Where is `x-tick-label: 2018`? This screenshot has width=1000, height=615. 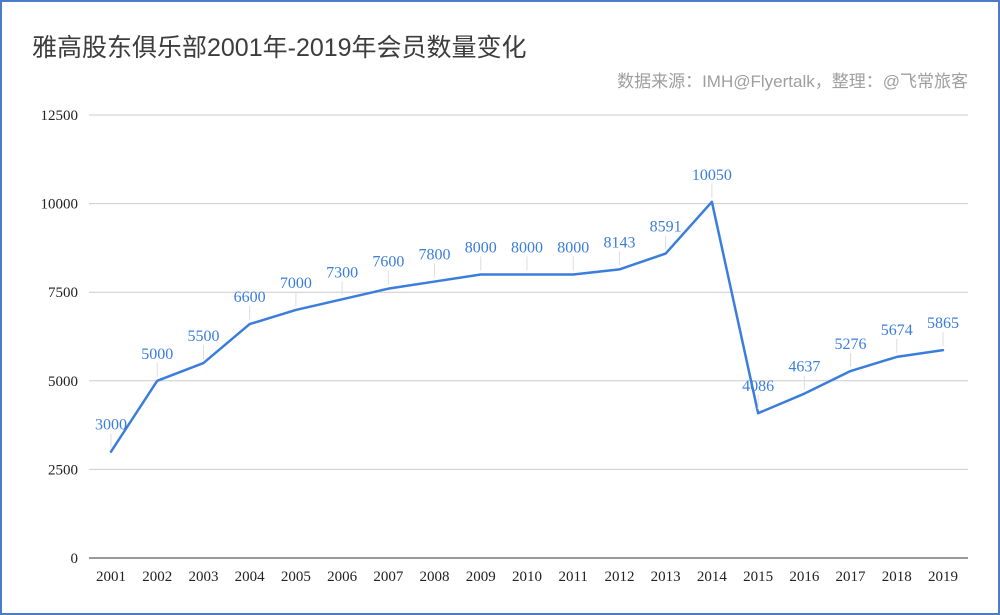 x-tick-label: 2018 is located at coordinates (897, 577).